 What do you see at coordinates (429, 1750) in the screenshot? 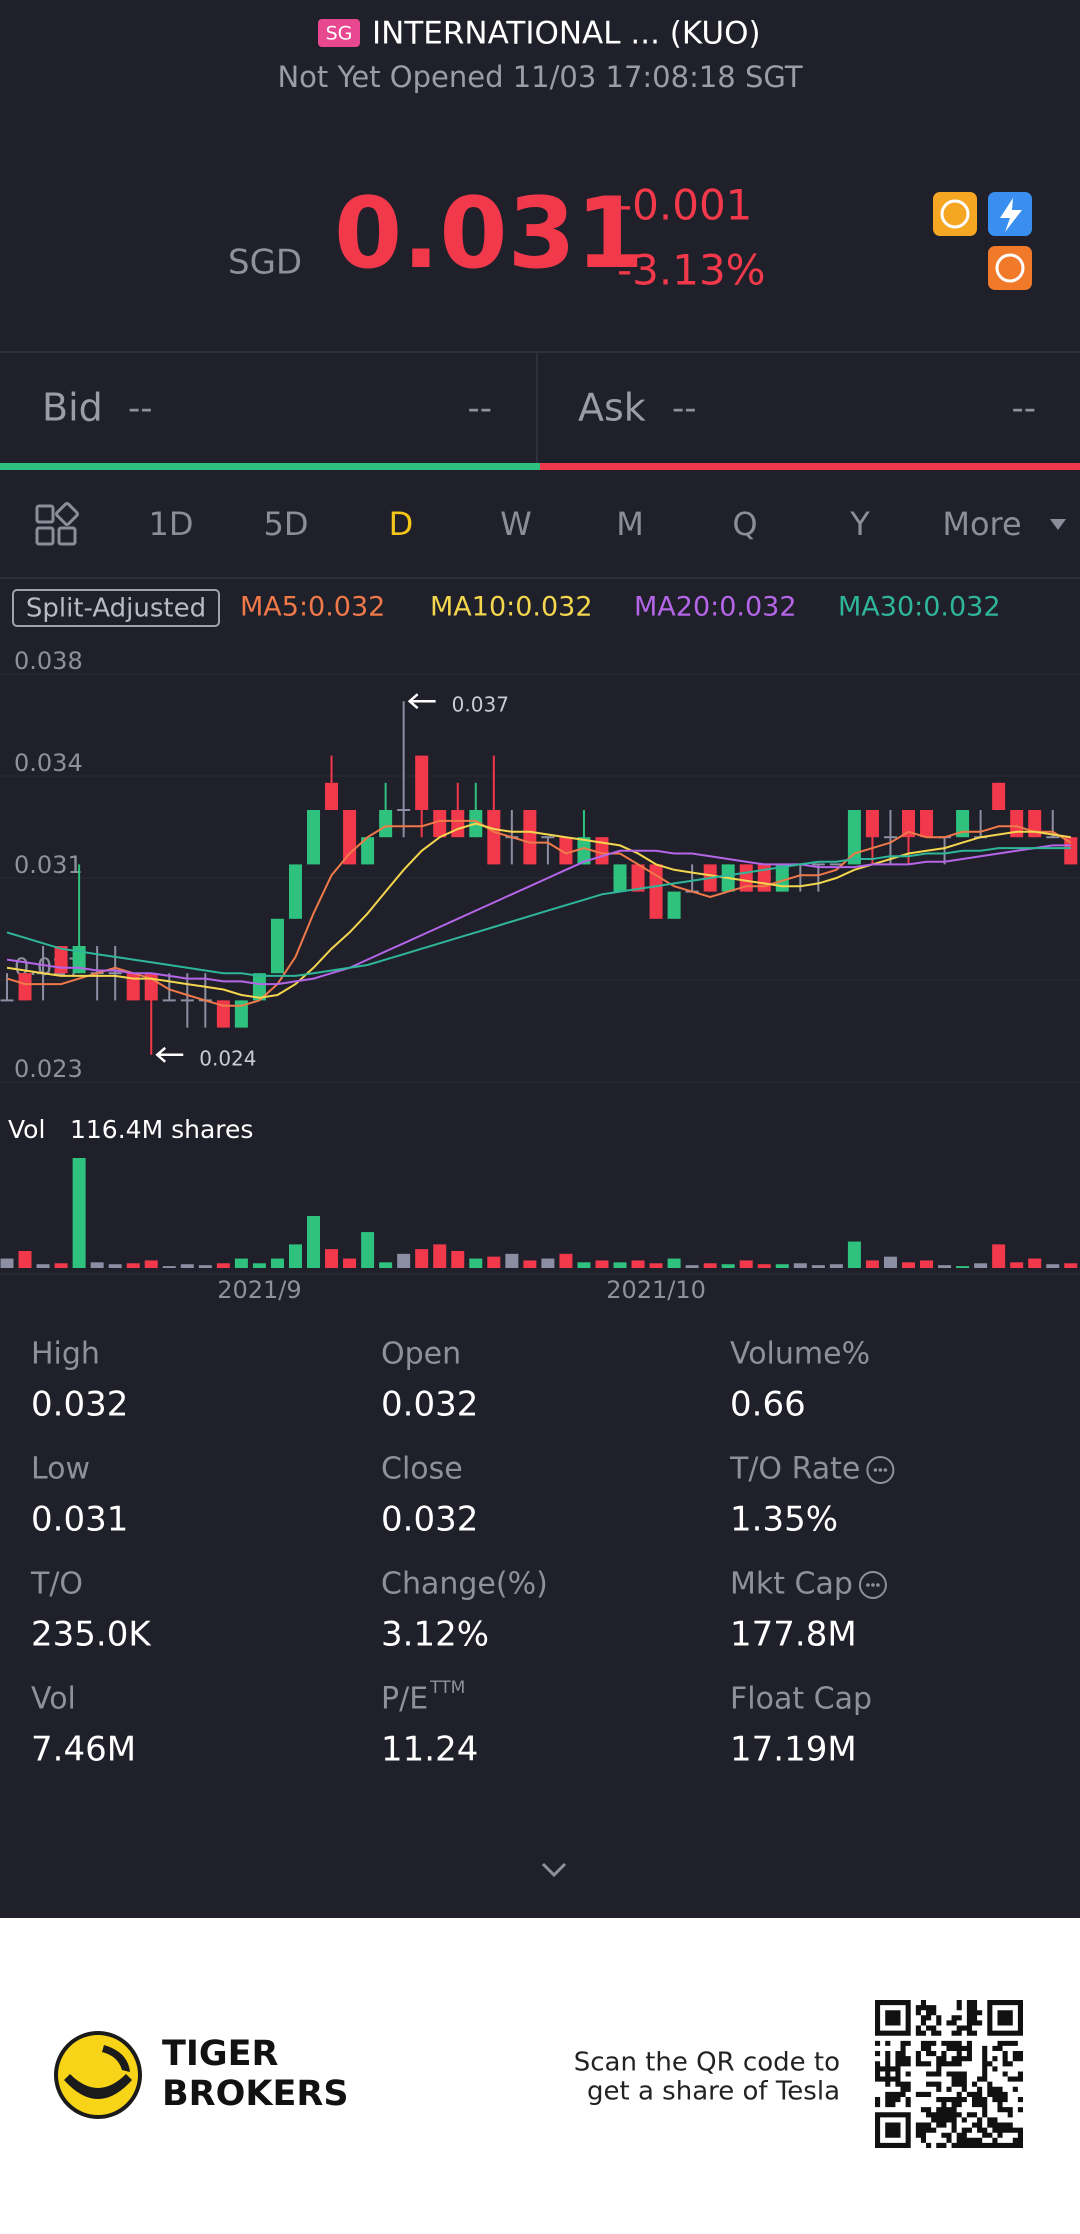
I see `stat-value: 11.24` at bounding box center [429, 1750].